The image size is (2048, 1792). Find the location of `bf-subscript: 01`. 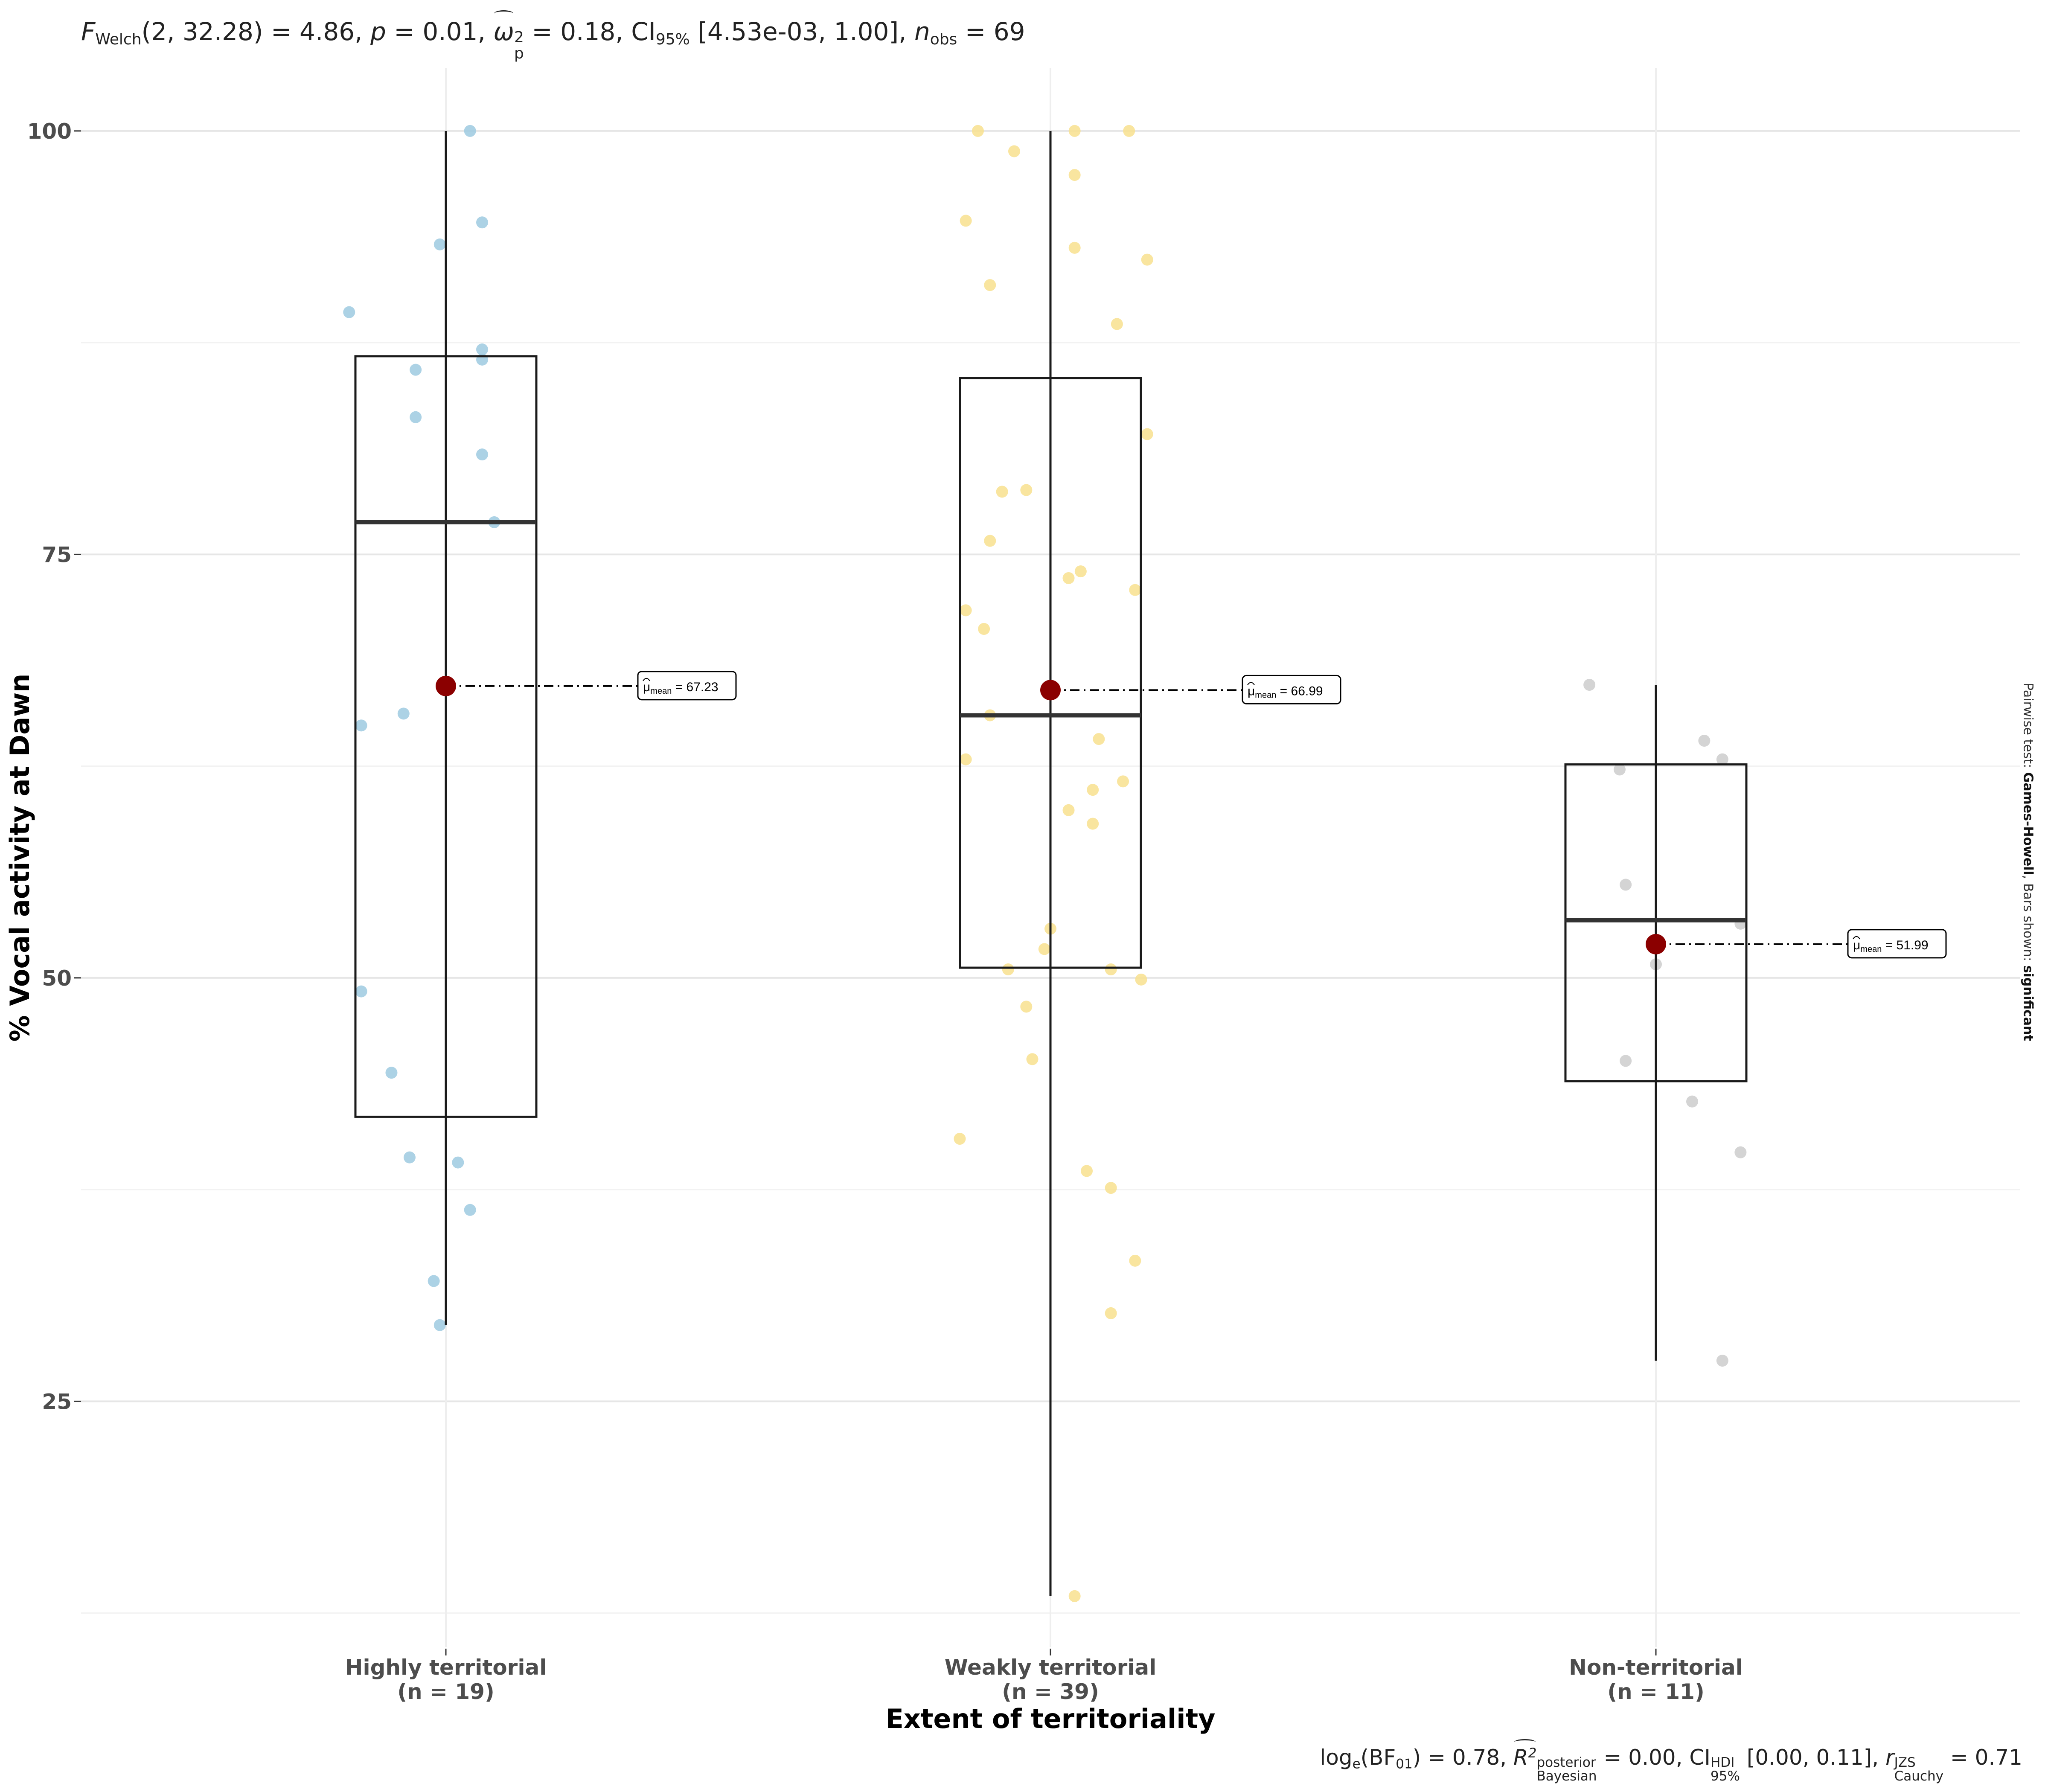

bf-subscript: 01 is located at coordinates (1404, 1764).